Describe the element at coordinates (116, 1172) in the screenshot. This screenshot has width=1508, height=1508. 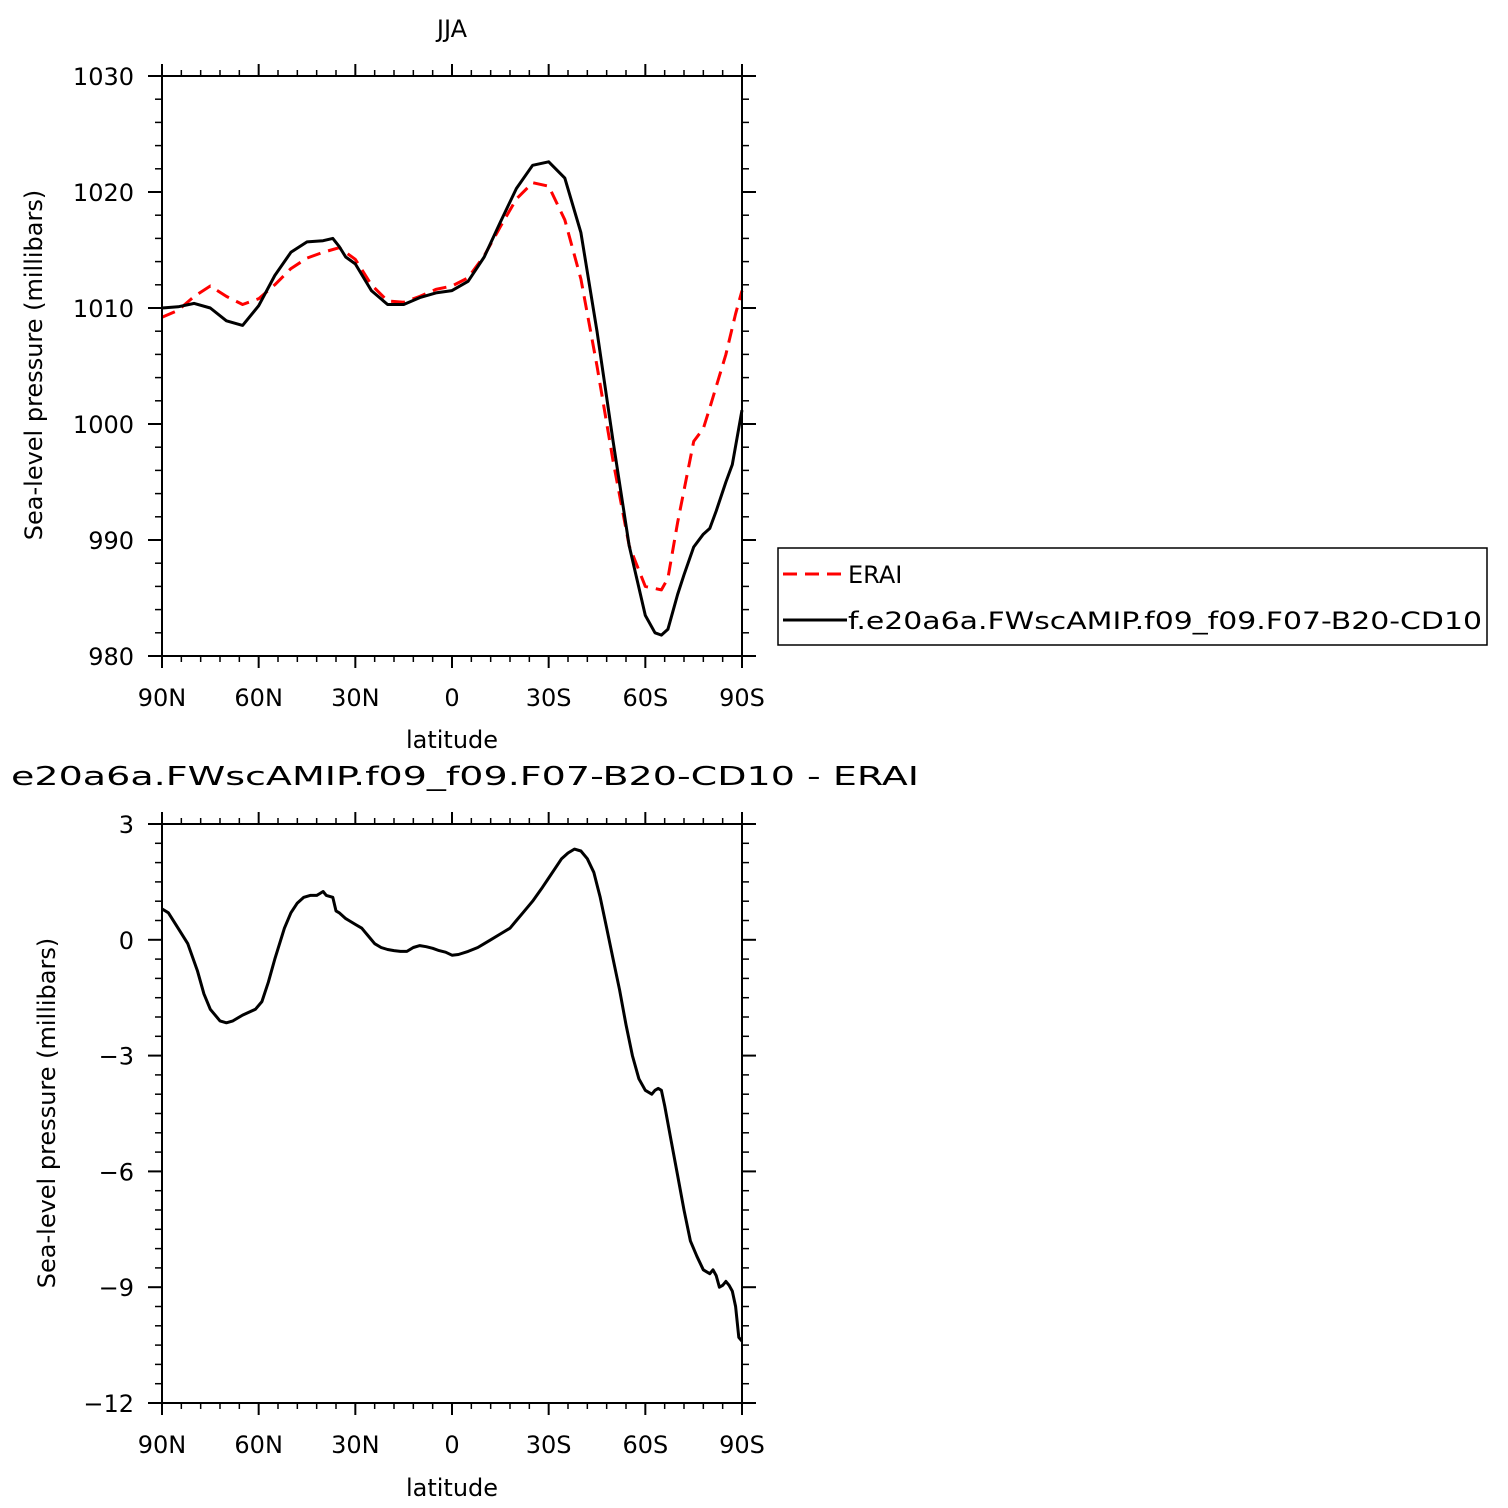
I see `bottom-y-tick-label: −6` at that location.